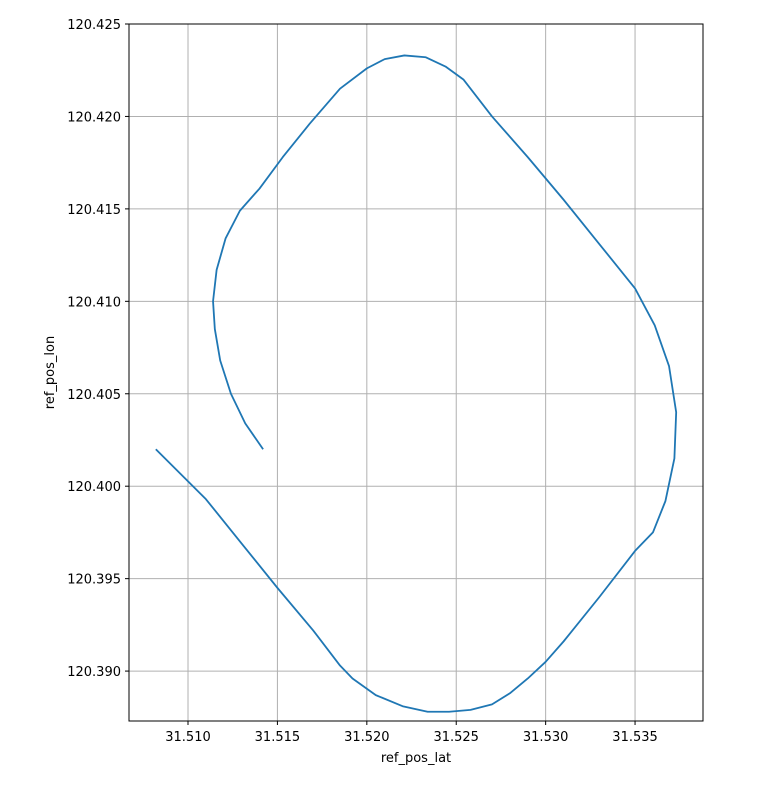 The width and height of the screenshot is (757, 796). Describe the element at coordinates (278, 737) in the screenshot. I see `x-tick-label: 31.515` at that location.